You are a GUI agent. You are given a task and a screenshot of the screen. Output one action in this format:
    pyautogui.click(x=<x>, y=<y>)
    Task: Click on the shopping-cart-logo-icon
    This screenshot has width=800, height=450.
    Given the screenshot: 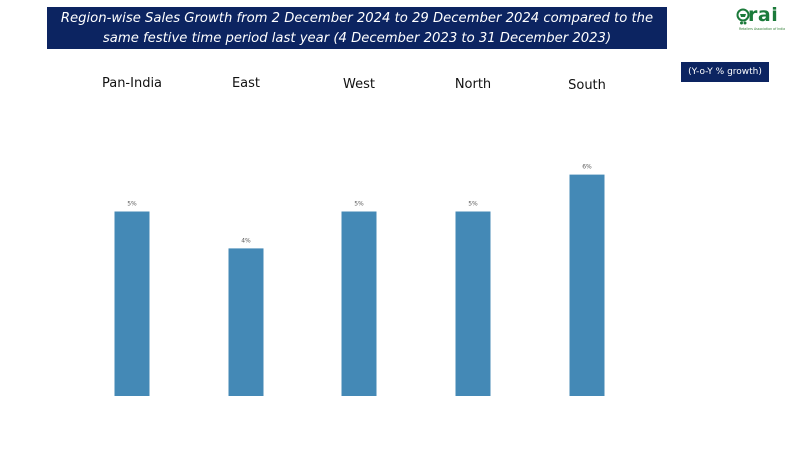 What is the action you would take?
    pyautogui.click(x=743, y=16)
    